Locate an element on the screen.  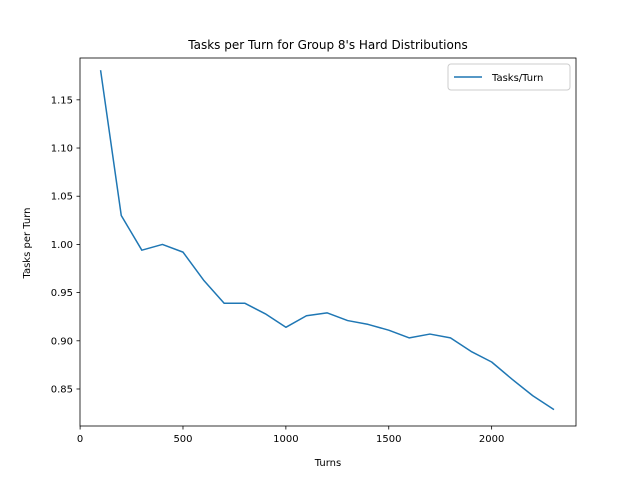
x-tick-label-3: 1500 is located at coordinates (388, 439).